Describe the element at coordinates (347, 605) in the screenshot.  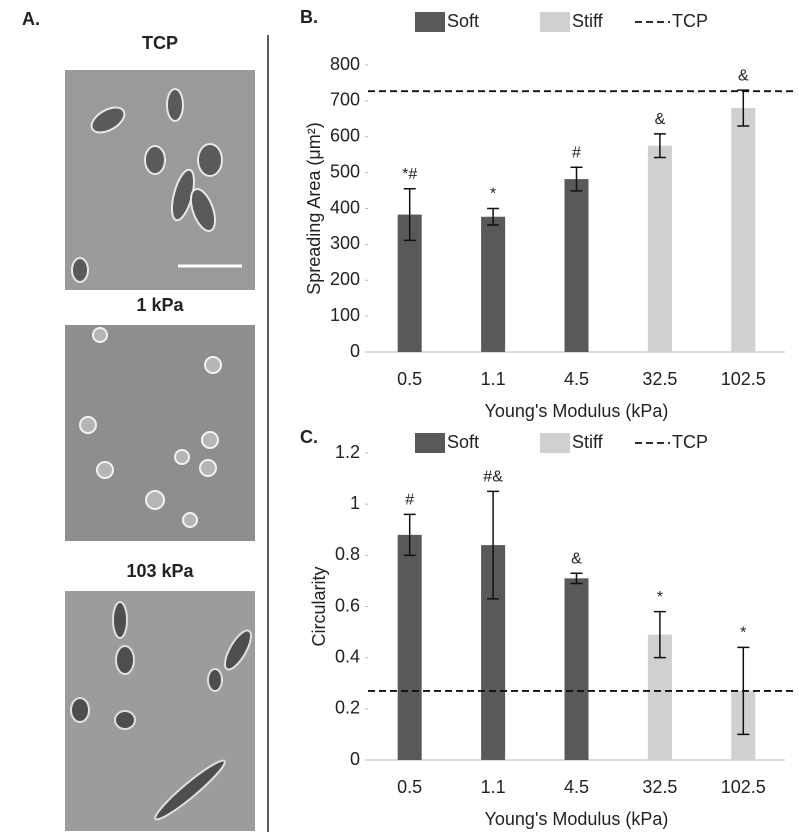
I see `y-tick-label: 0.6` at that location.